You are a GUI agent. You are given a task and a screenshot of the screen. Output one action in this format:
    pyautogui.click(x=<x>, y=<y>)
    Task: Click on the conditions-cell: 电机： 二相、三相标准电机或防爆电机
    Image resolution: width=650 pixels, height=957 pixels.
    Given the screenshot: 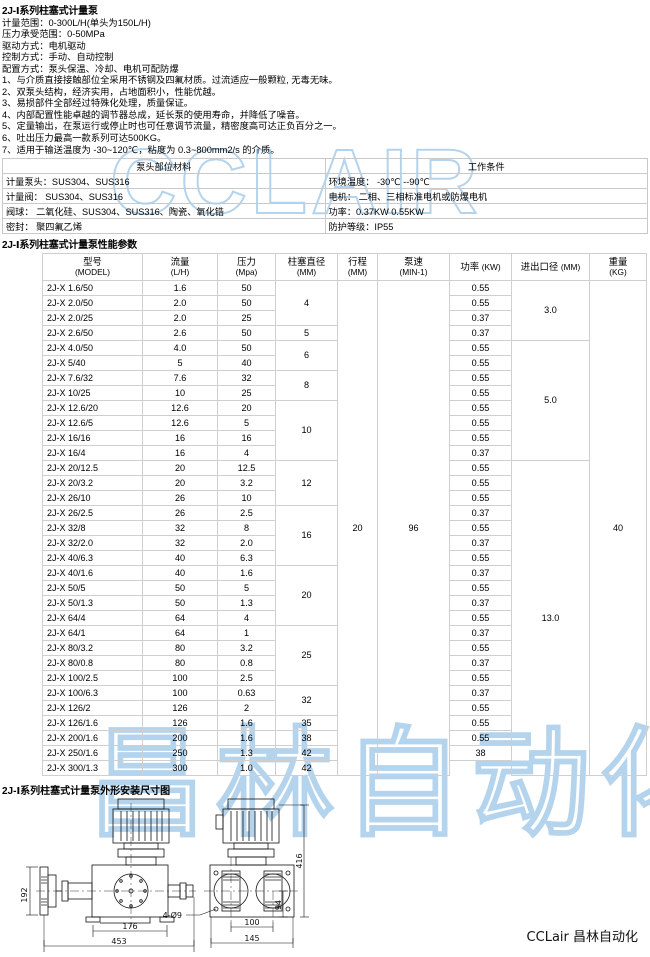 What is the action you would take?
    pyautogui.click(x=486, y=196)
    